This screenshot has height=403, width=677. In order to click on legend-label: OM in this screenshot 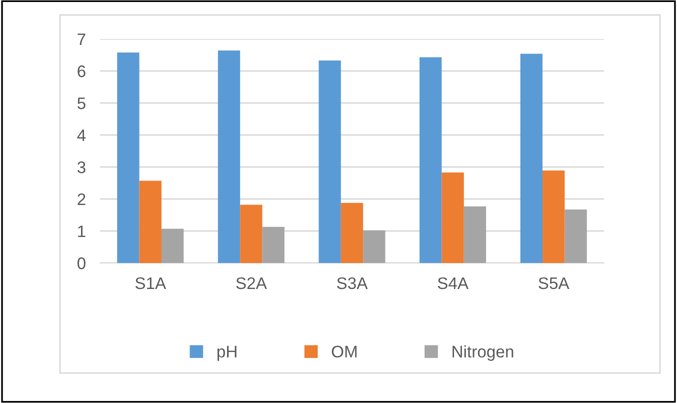, I will do `click(344, 352)`.